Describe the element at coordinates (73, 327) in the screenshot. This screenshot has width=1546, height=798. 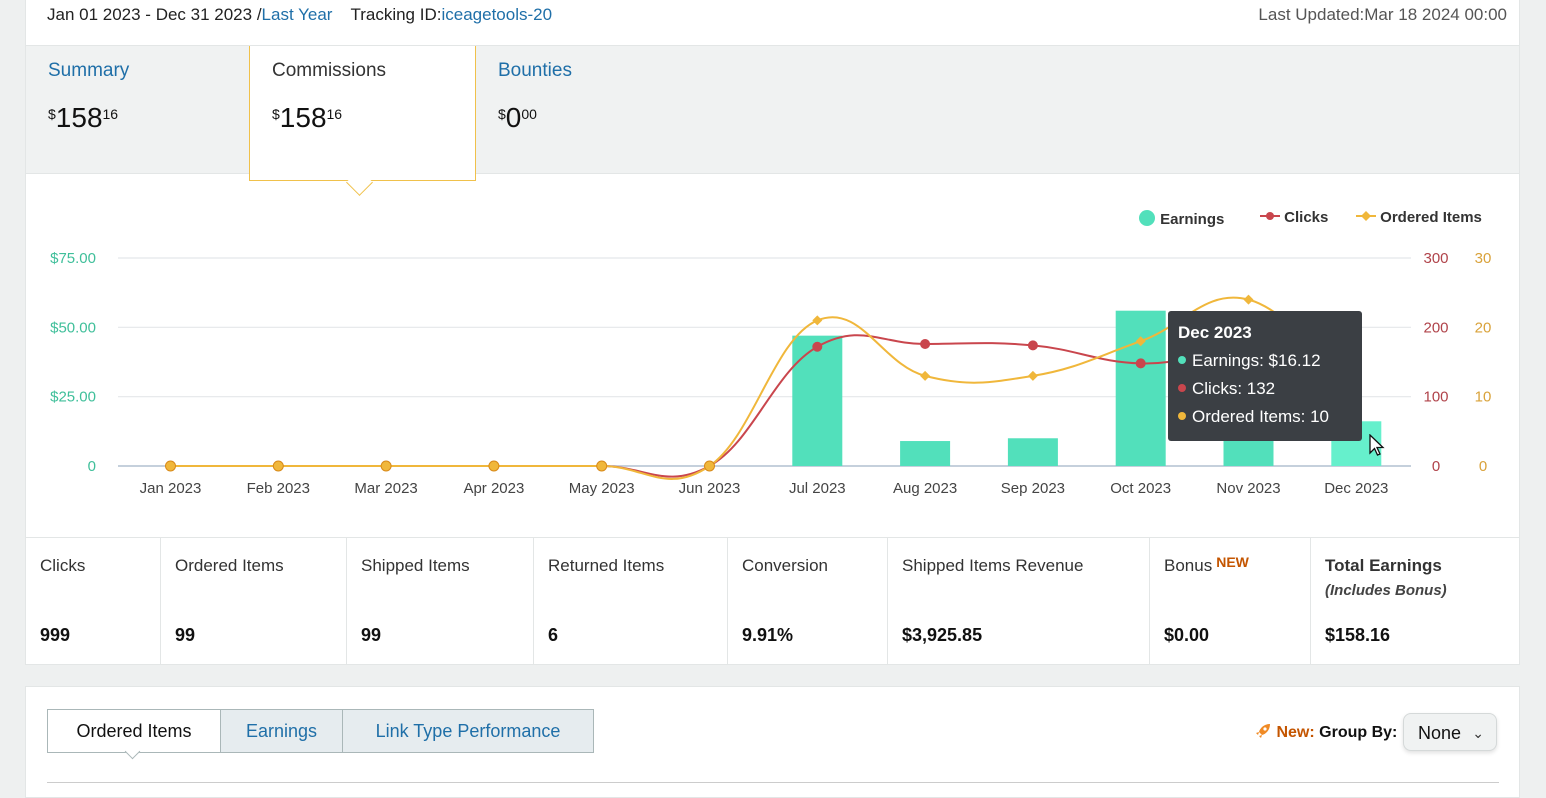
I see `y-tick-left: $50.00` at that location.